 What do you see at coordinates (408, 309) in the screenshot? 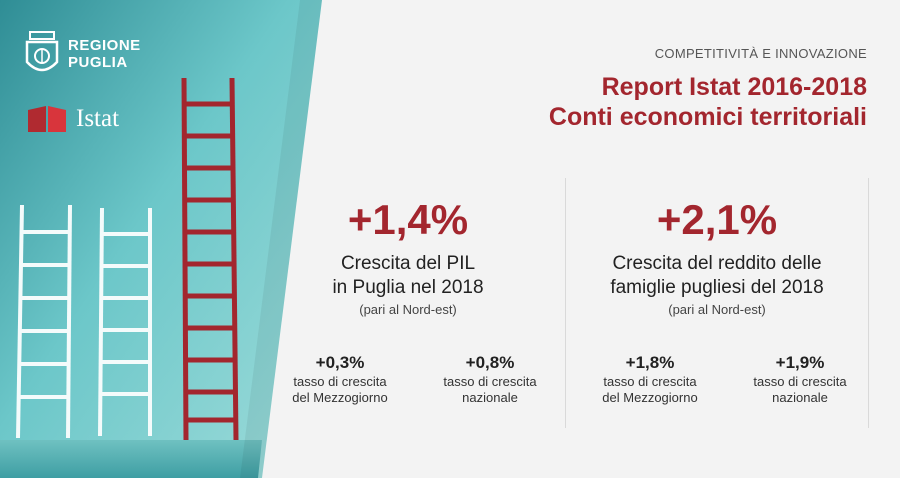
I see `pil-note: (pari al Nord-est)` at bounding box center [408, 309].